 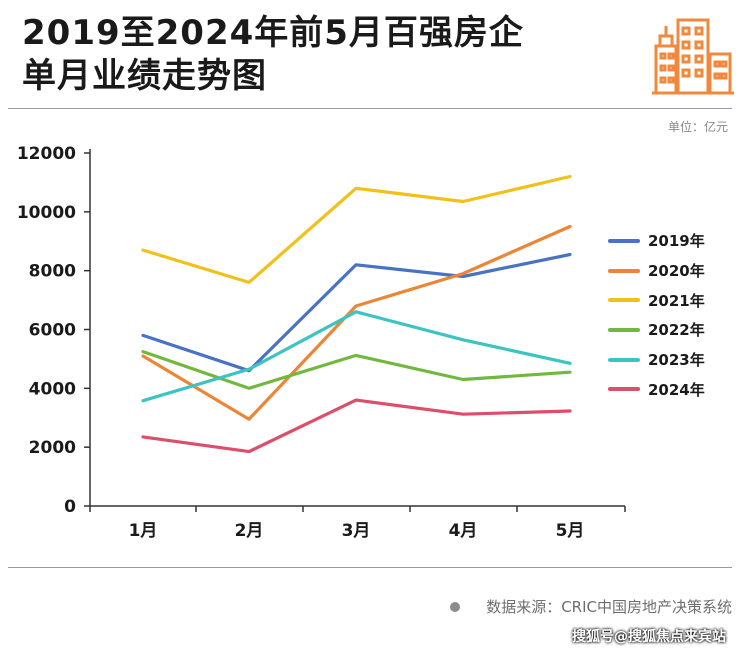 What do you see at coordinates (676, 271) in the screenshot?
I see `legend-label: 2020年` at bounding box center [676, 271].